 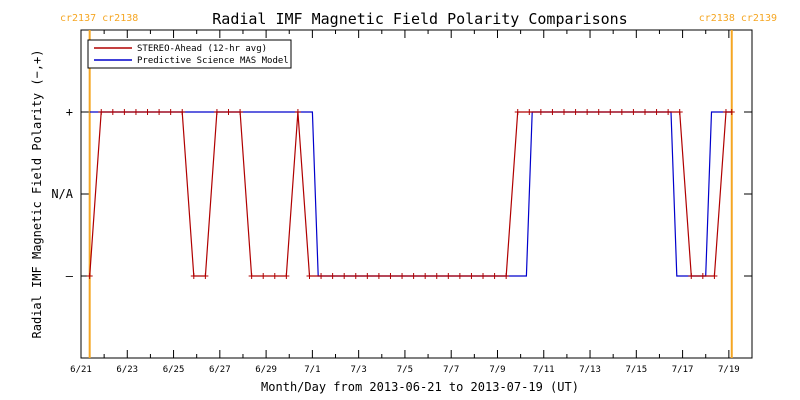 I want to click on x-tick-label: 7/1, so click(x=312, y=370).